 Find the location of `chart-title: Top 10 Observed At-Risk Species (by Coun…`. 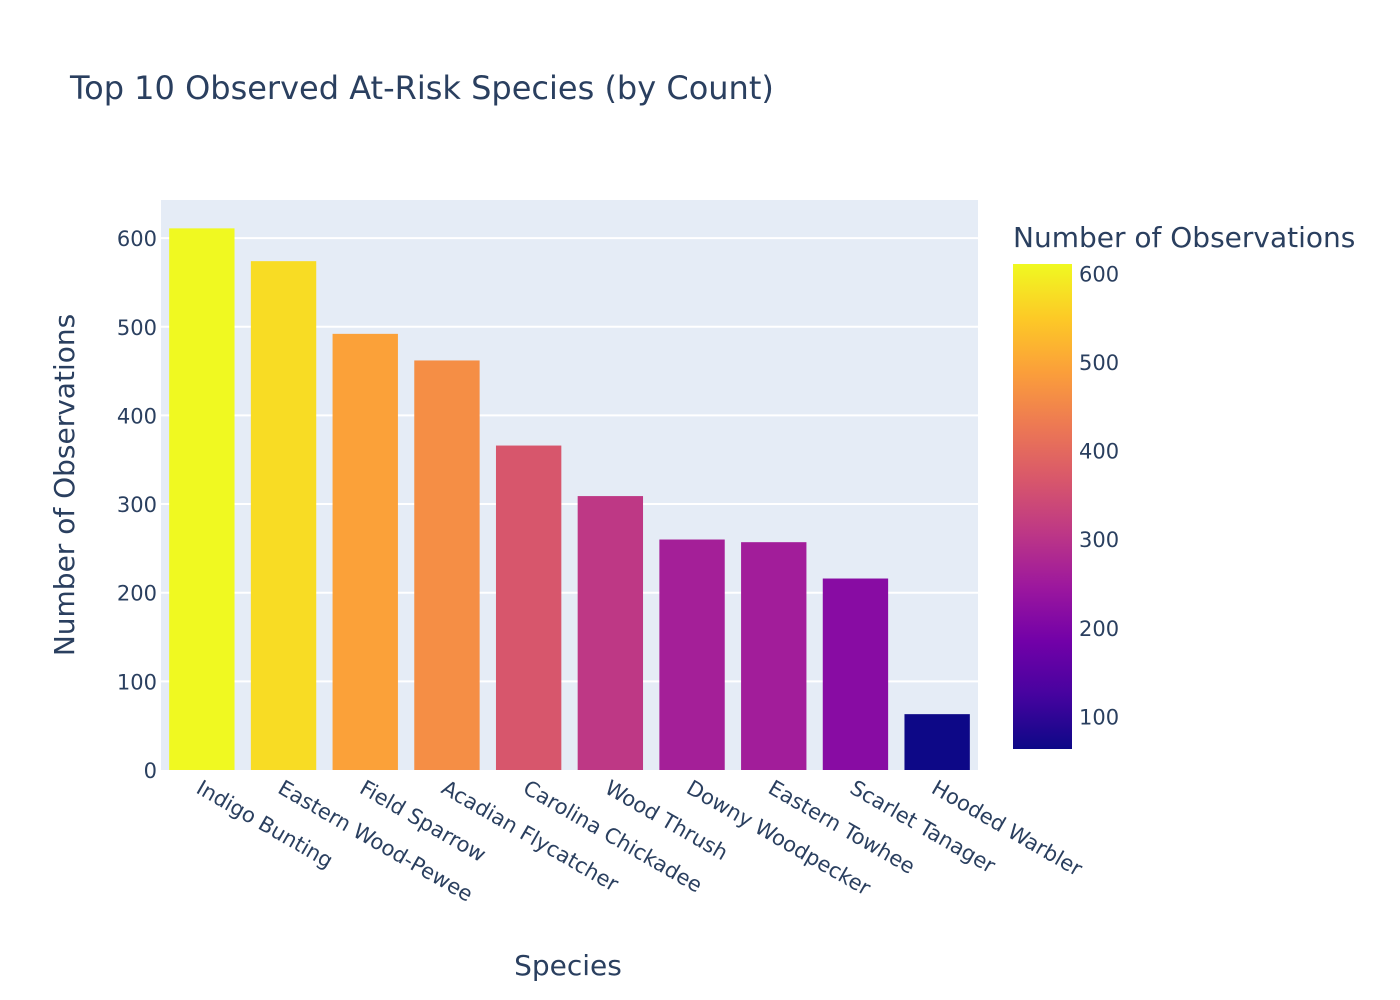

chart-title: Top 10 Observed At-Risk Species (by Coun… is located at coordinates (421, 88).